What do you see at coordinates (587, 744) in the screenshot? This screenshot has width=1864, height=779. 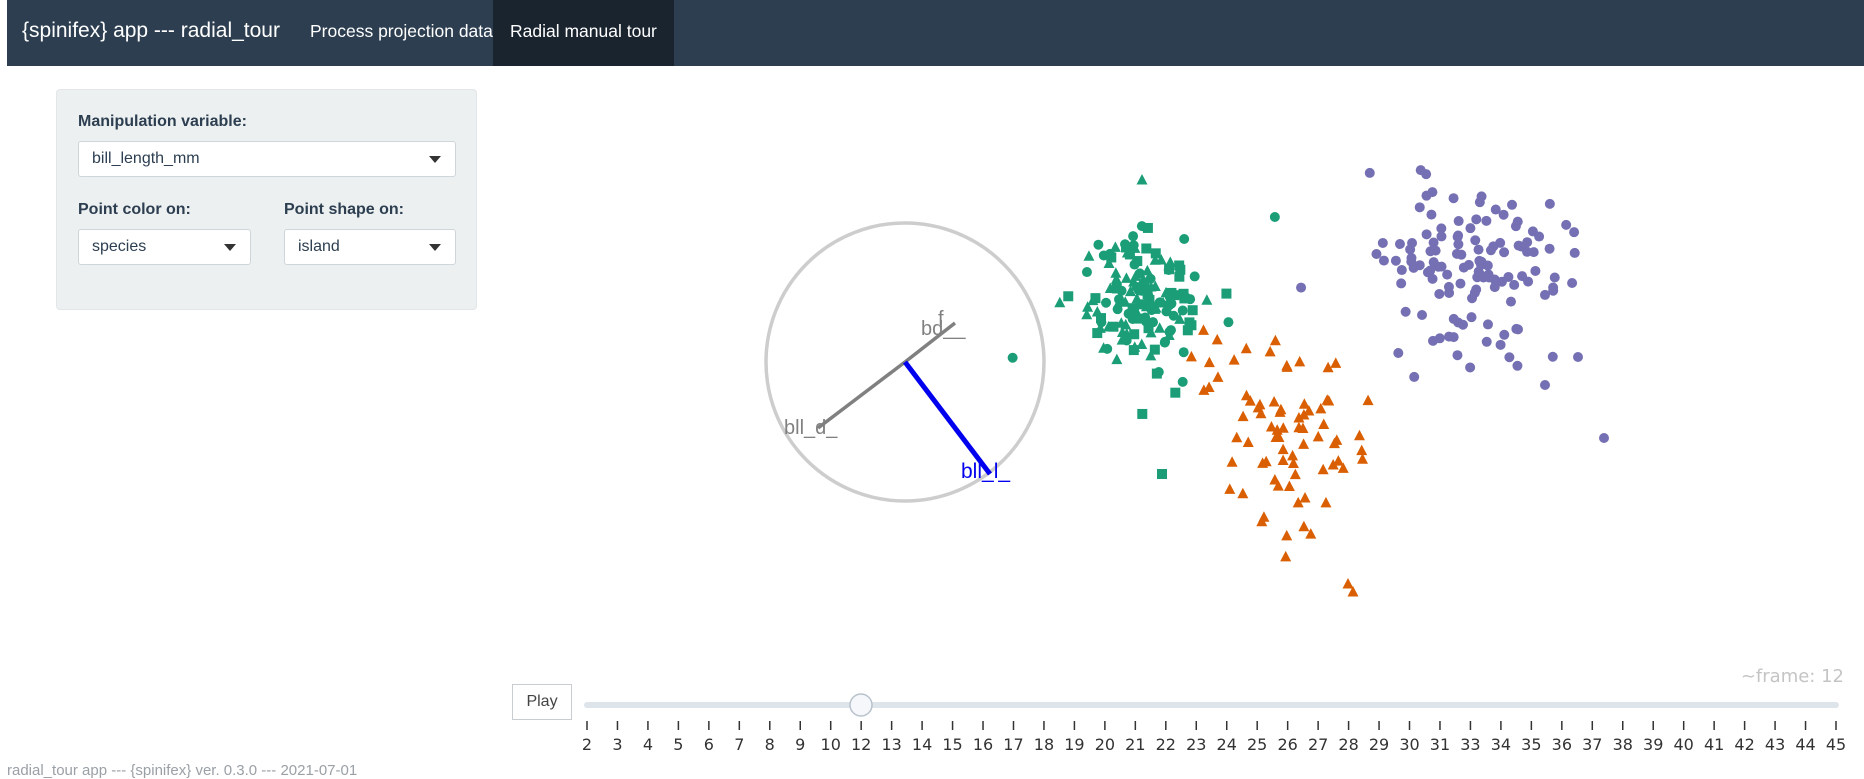 I see `slider-tick-label: 2` at bounding box center [587, 744].